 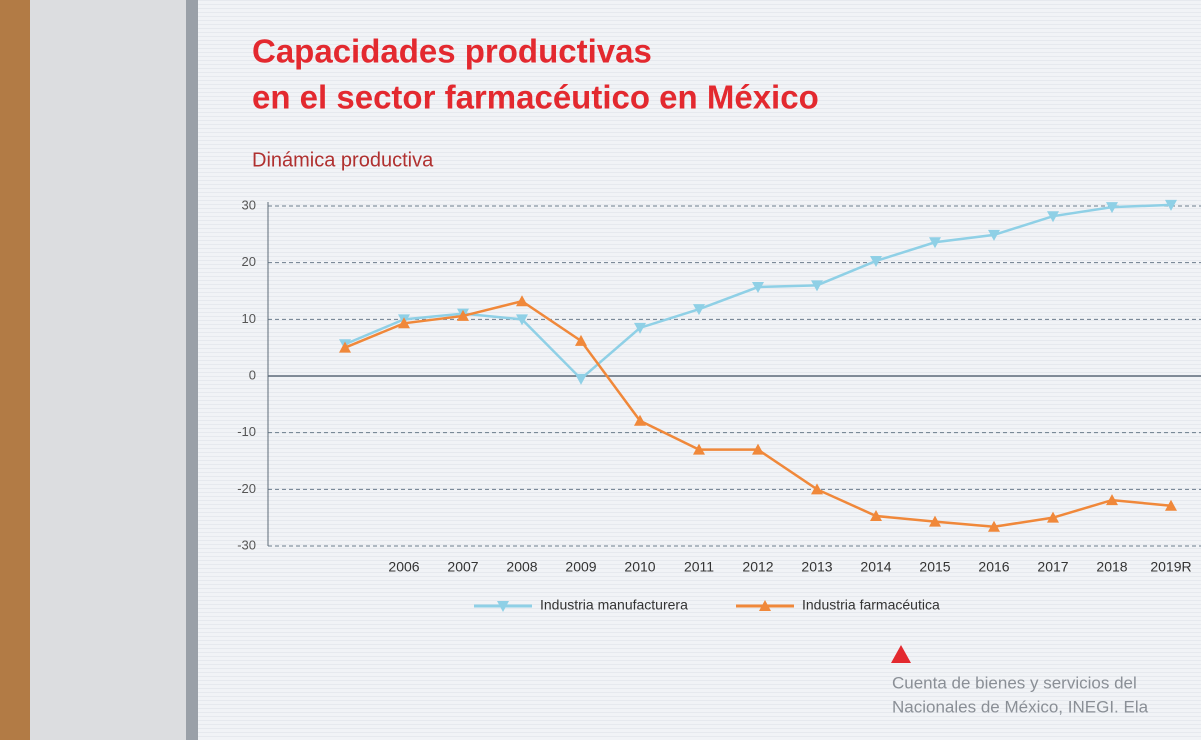 I want to click on wood-wall, so click(x=15, y=370).